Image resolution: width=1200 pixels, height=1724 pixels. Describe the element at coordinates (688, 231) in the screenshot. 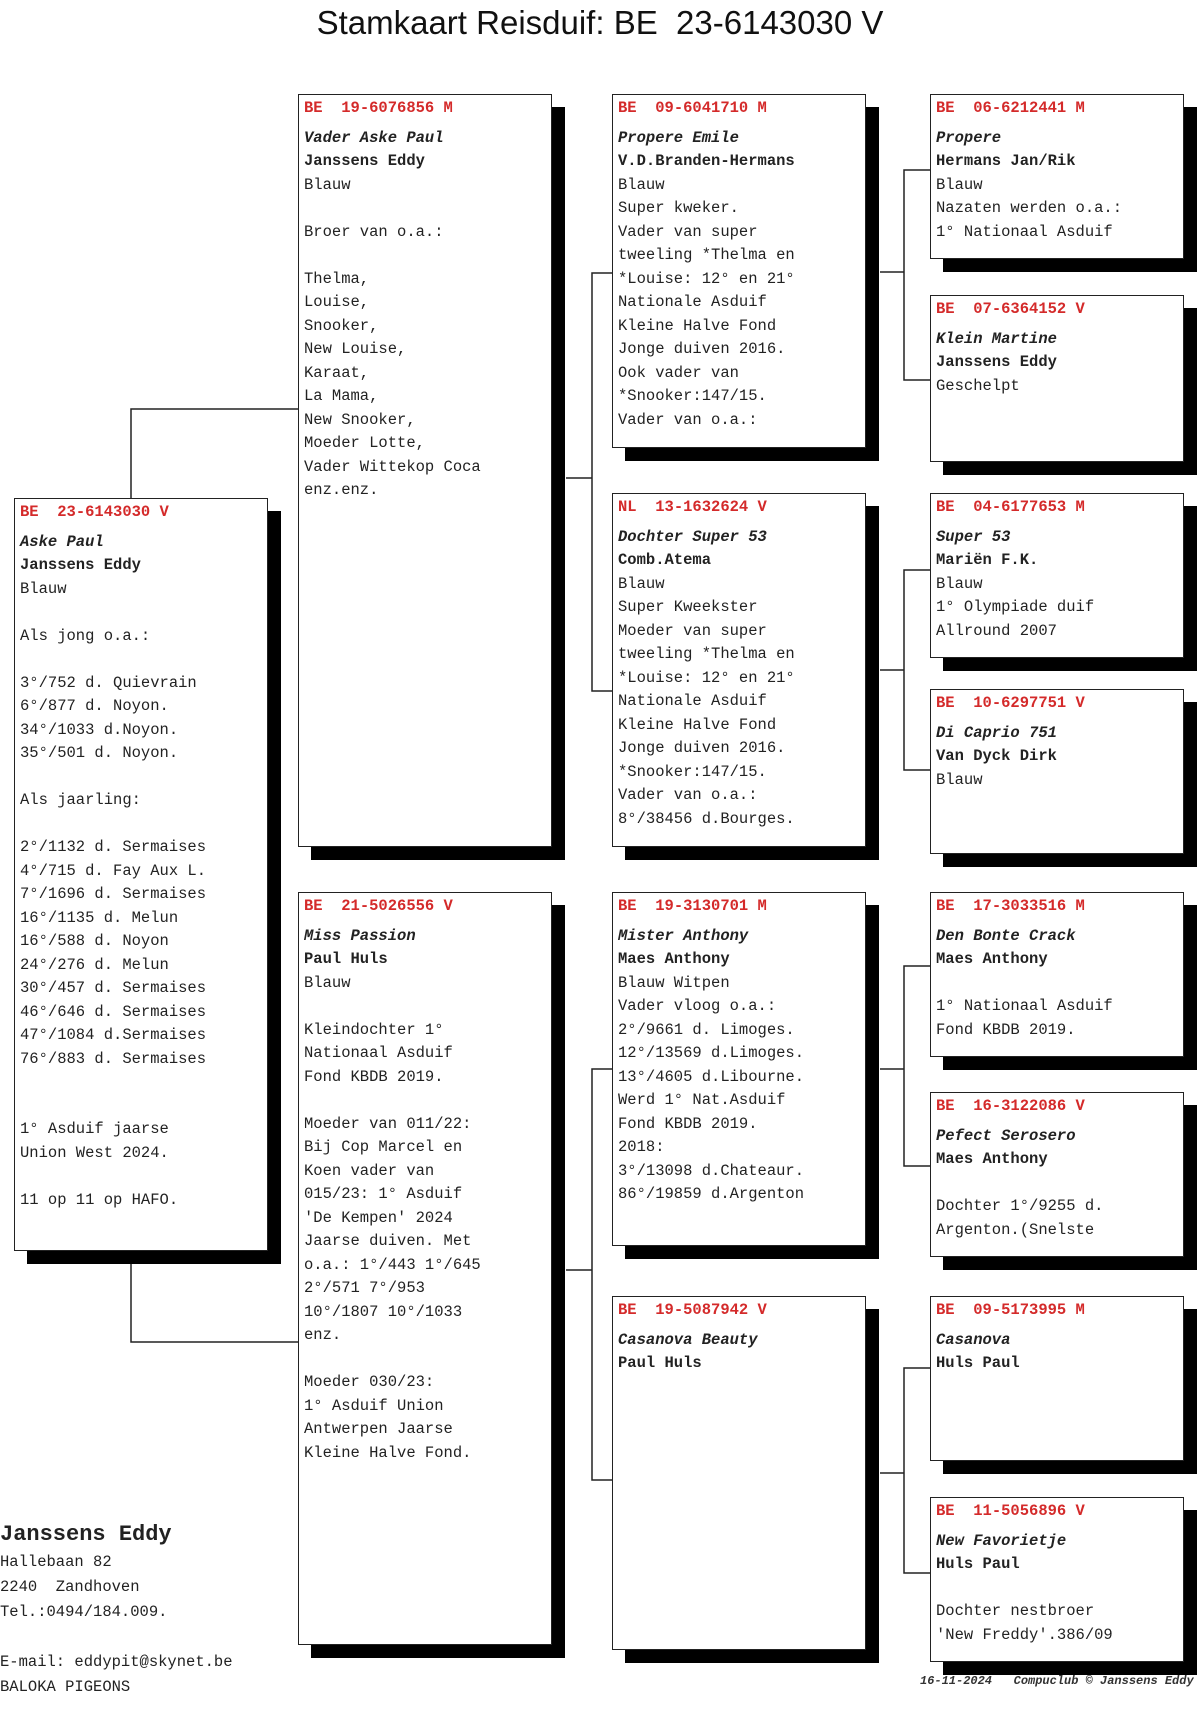

I see `pigeon-note-line: Vader van super` at that location.